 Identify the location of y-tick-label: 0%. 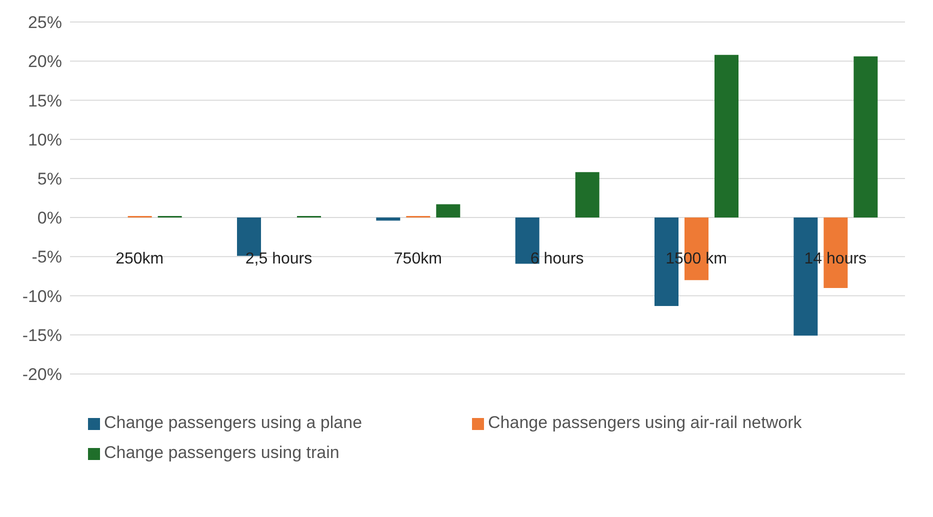
(49, 218).